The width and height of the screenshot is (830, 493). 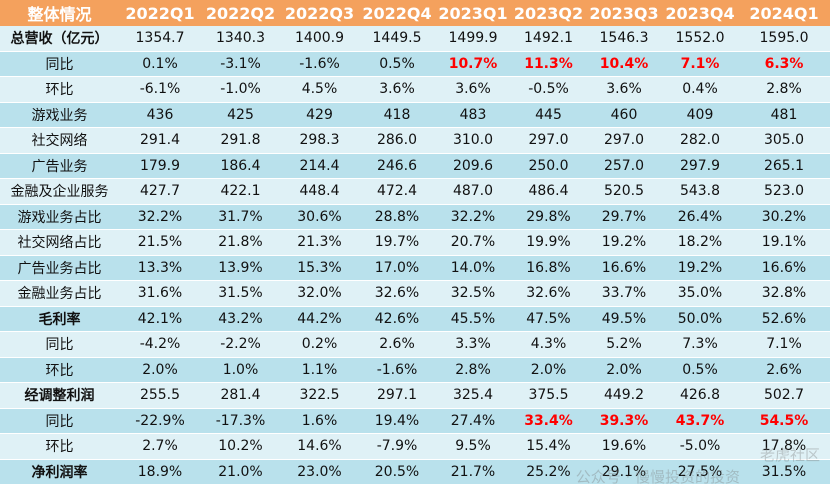 What do you see at coordinates (240, 166) in the screenshot?
I see `table-cell: 186.4` at bounding box center [240, 166].